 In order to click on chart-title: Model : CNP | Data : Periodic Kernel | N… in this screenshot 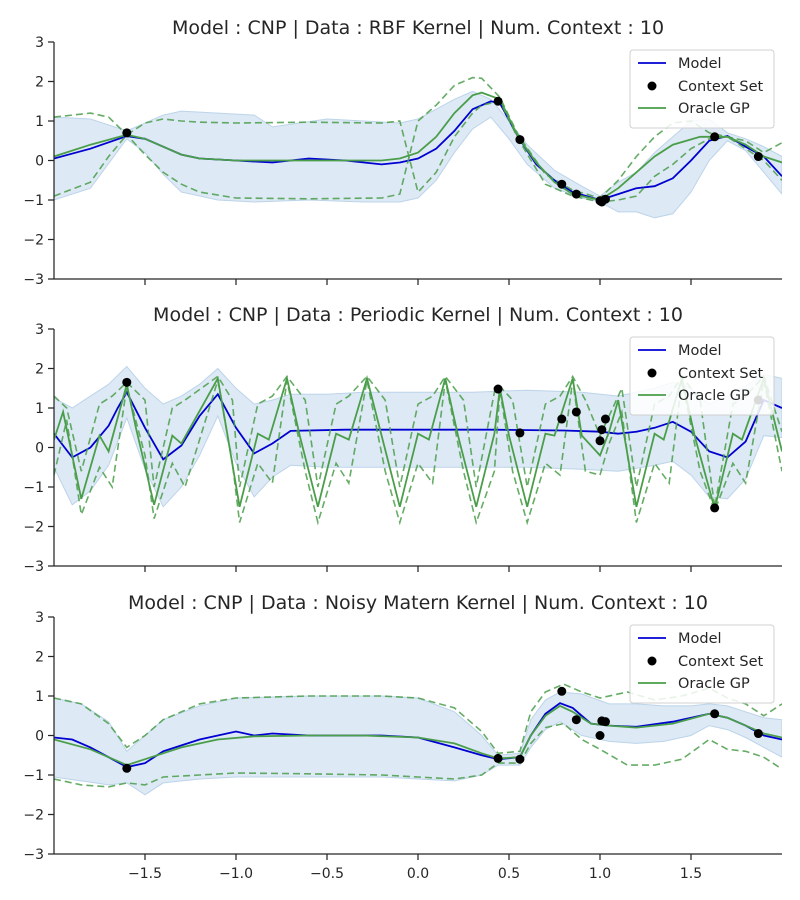, I will do `click(418, 315)`.